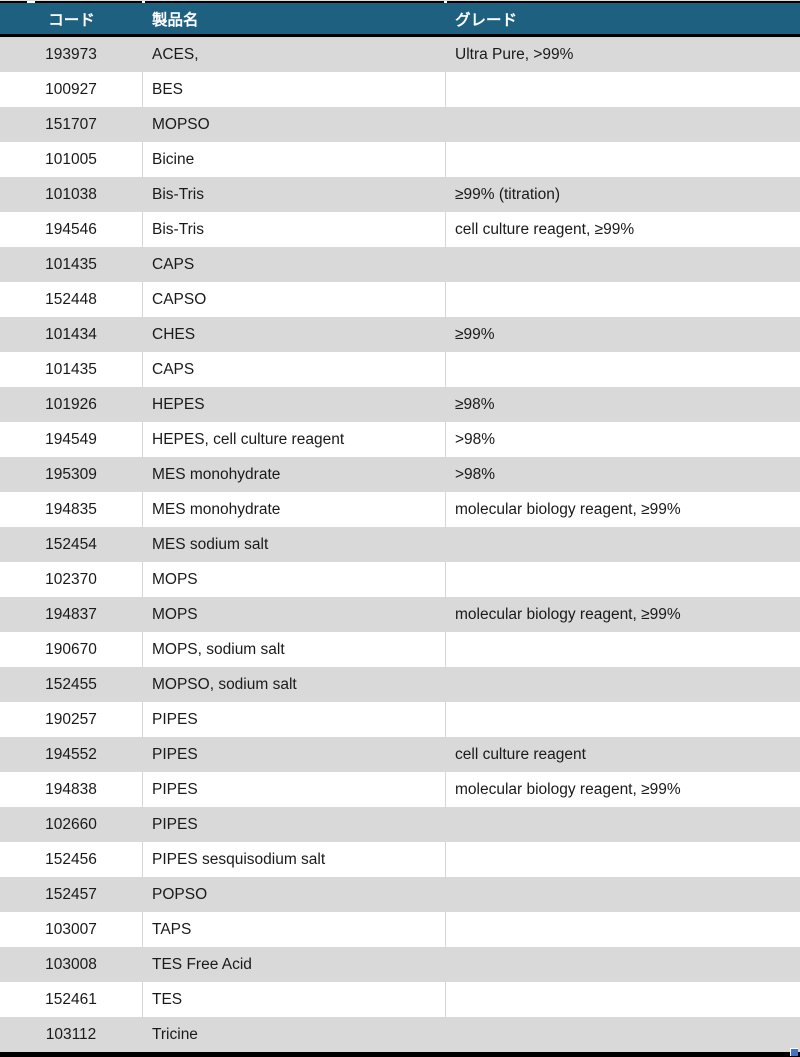 The image size is (800, 1057). What do you see at coordinates (71, 334) in the screenshot?
I see `cell-code: 101434` at bounding box center [71, 334].